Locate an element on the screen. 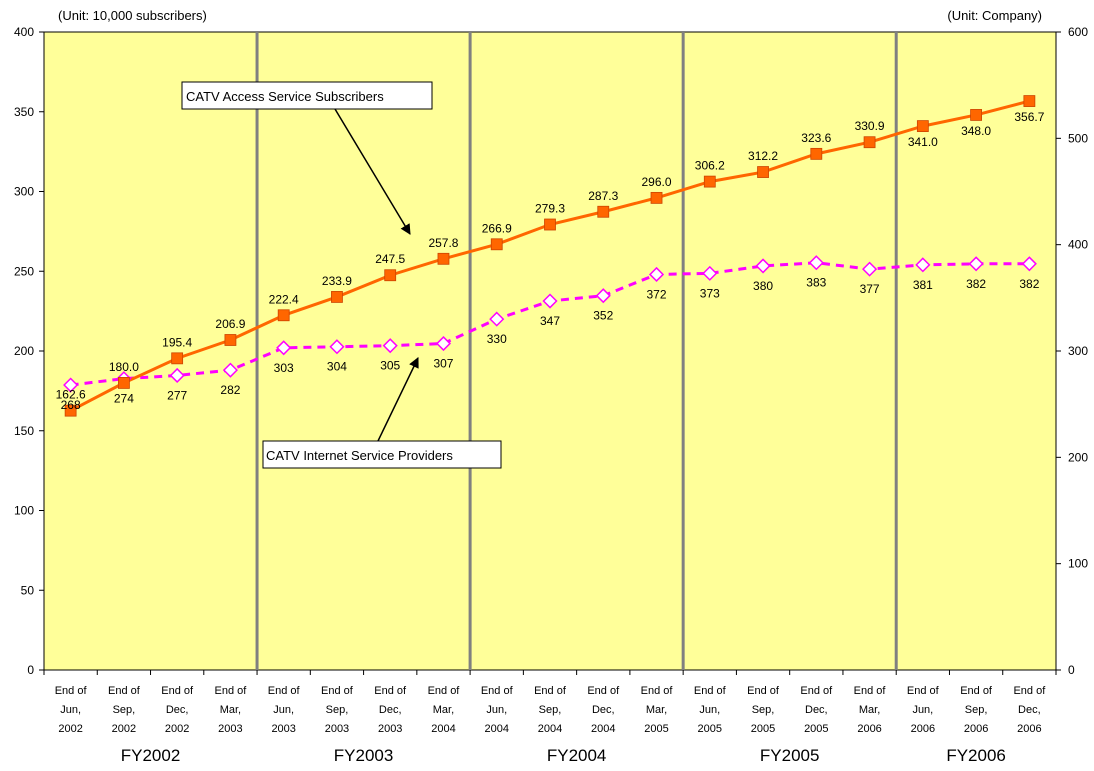 The image size is (1094, 771). isp-data-label: 303 is located at coordinates (284, 368).